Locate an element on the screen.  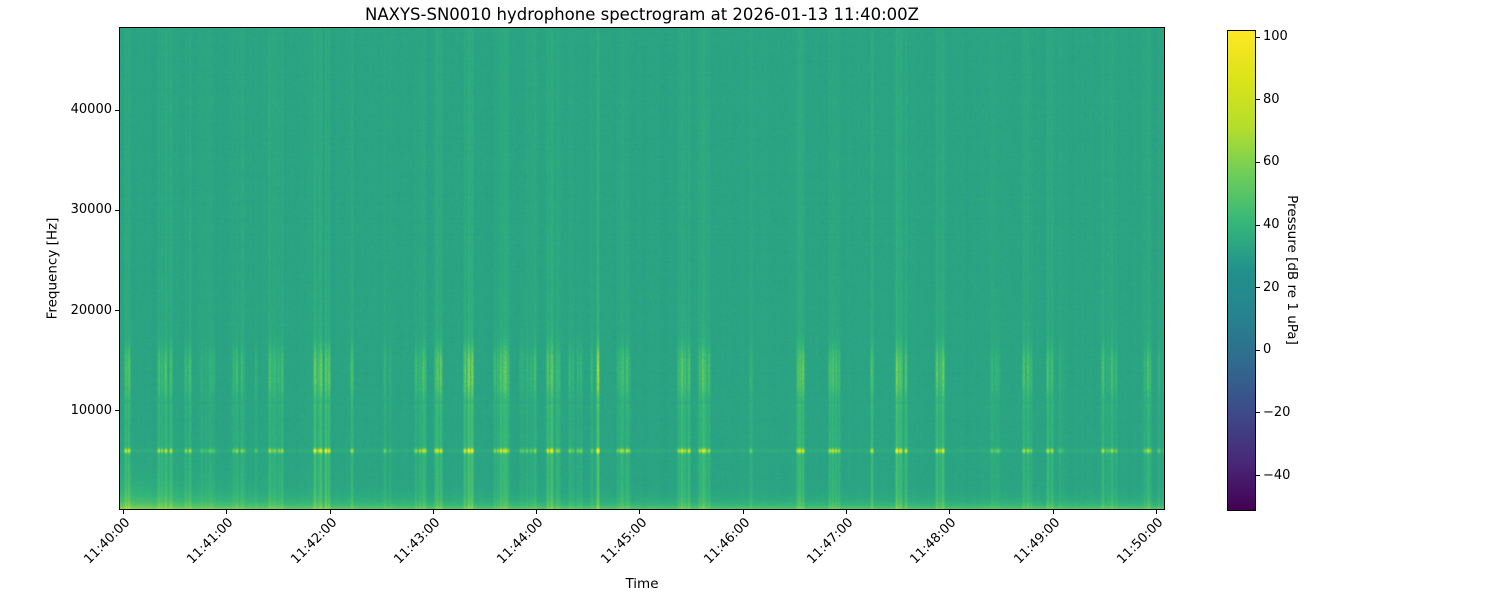
colorbar-tick-label: 80 is located at coordinates (1271, 99).